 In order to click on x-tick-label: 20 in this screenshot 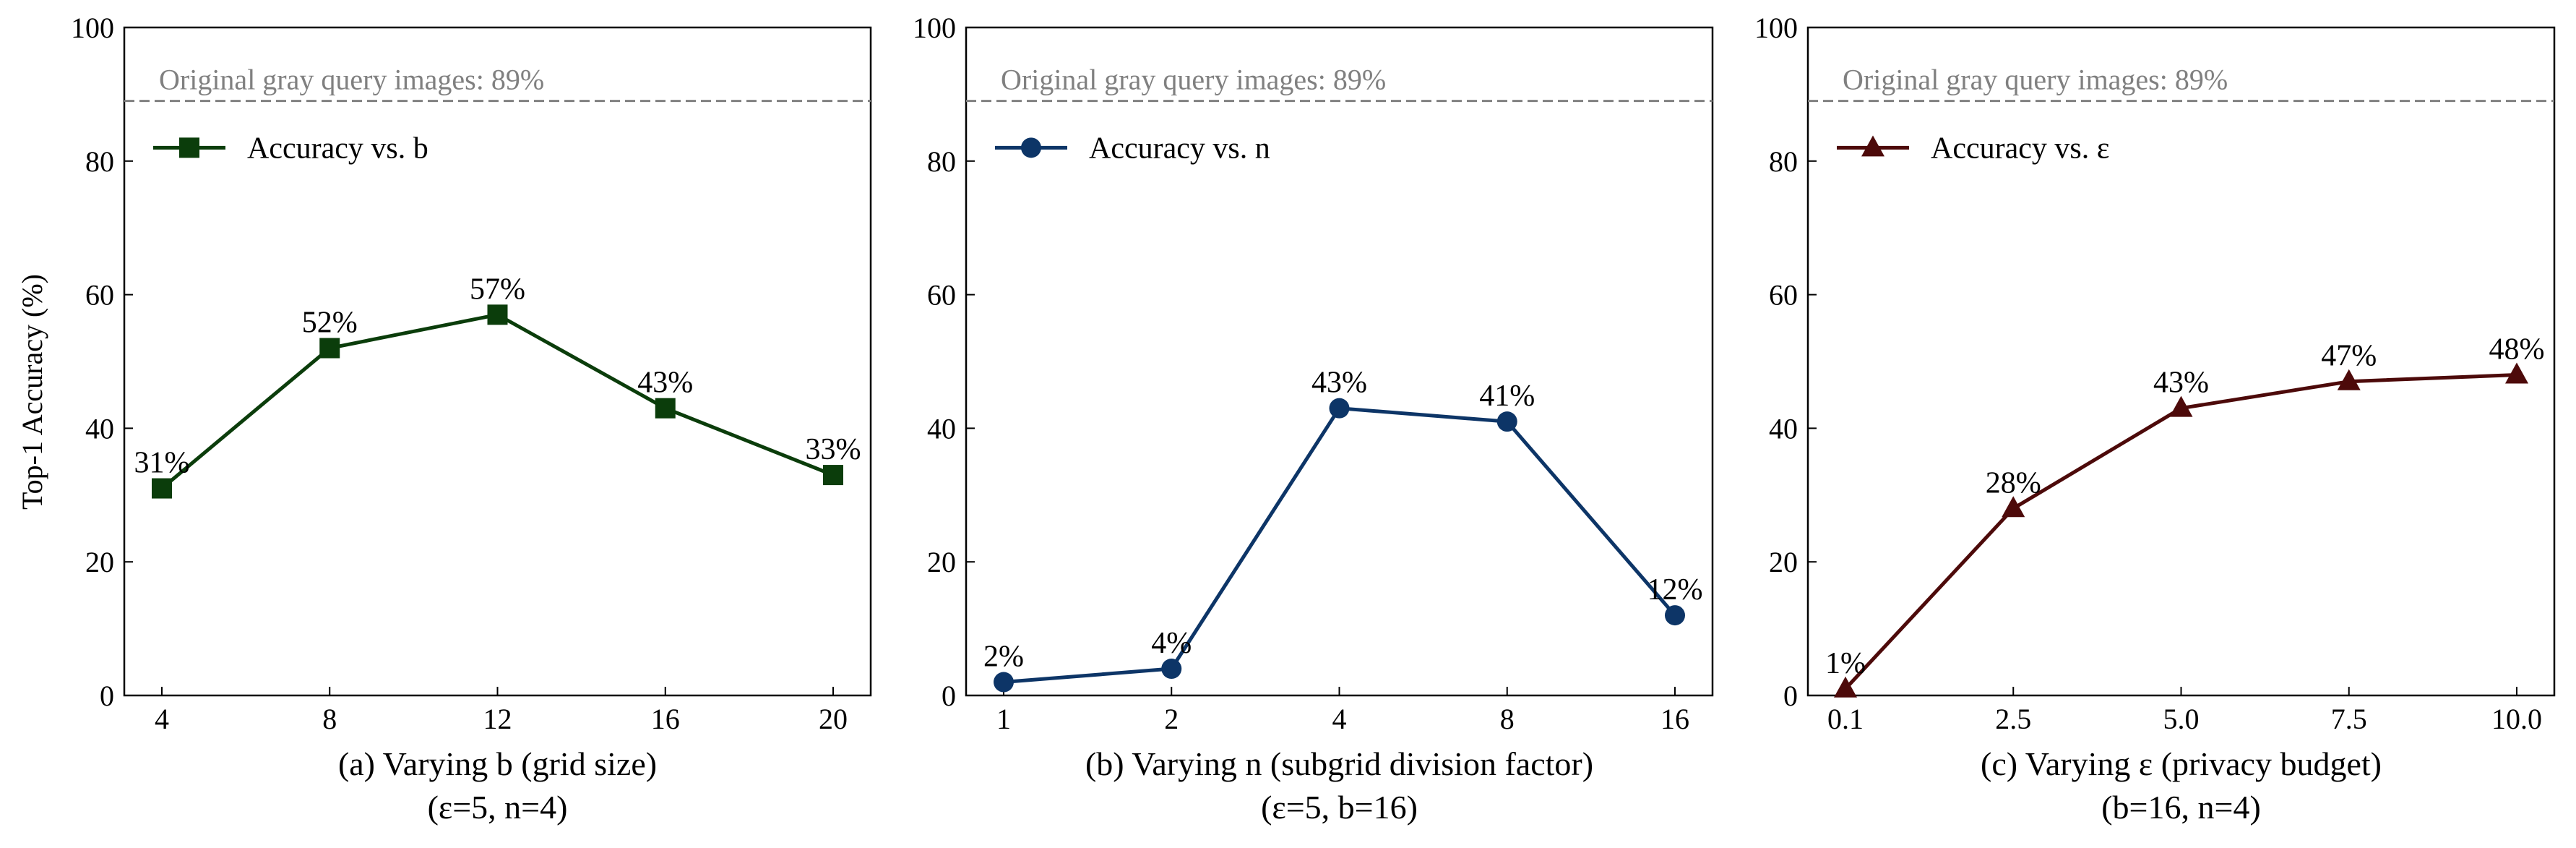, I will do `click(833, 719)`.